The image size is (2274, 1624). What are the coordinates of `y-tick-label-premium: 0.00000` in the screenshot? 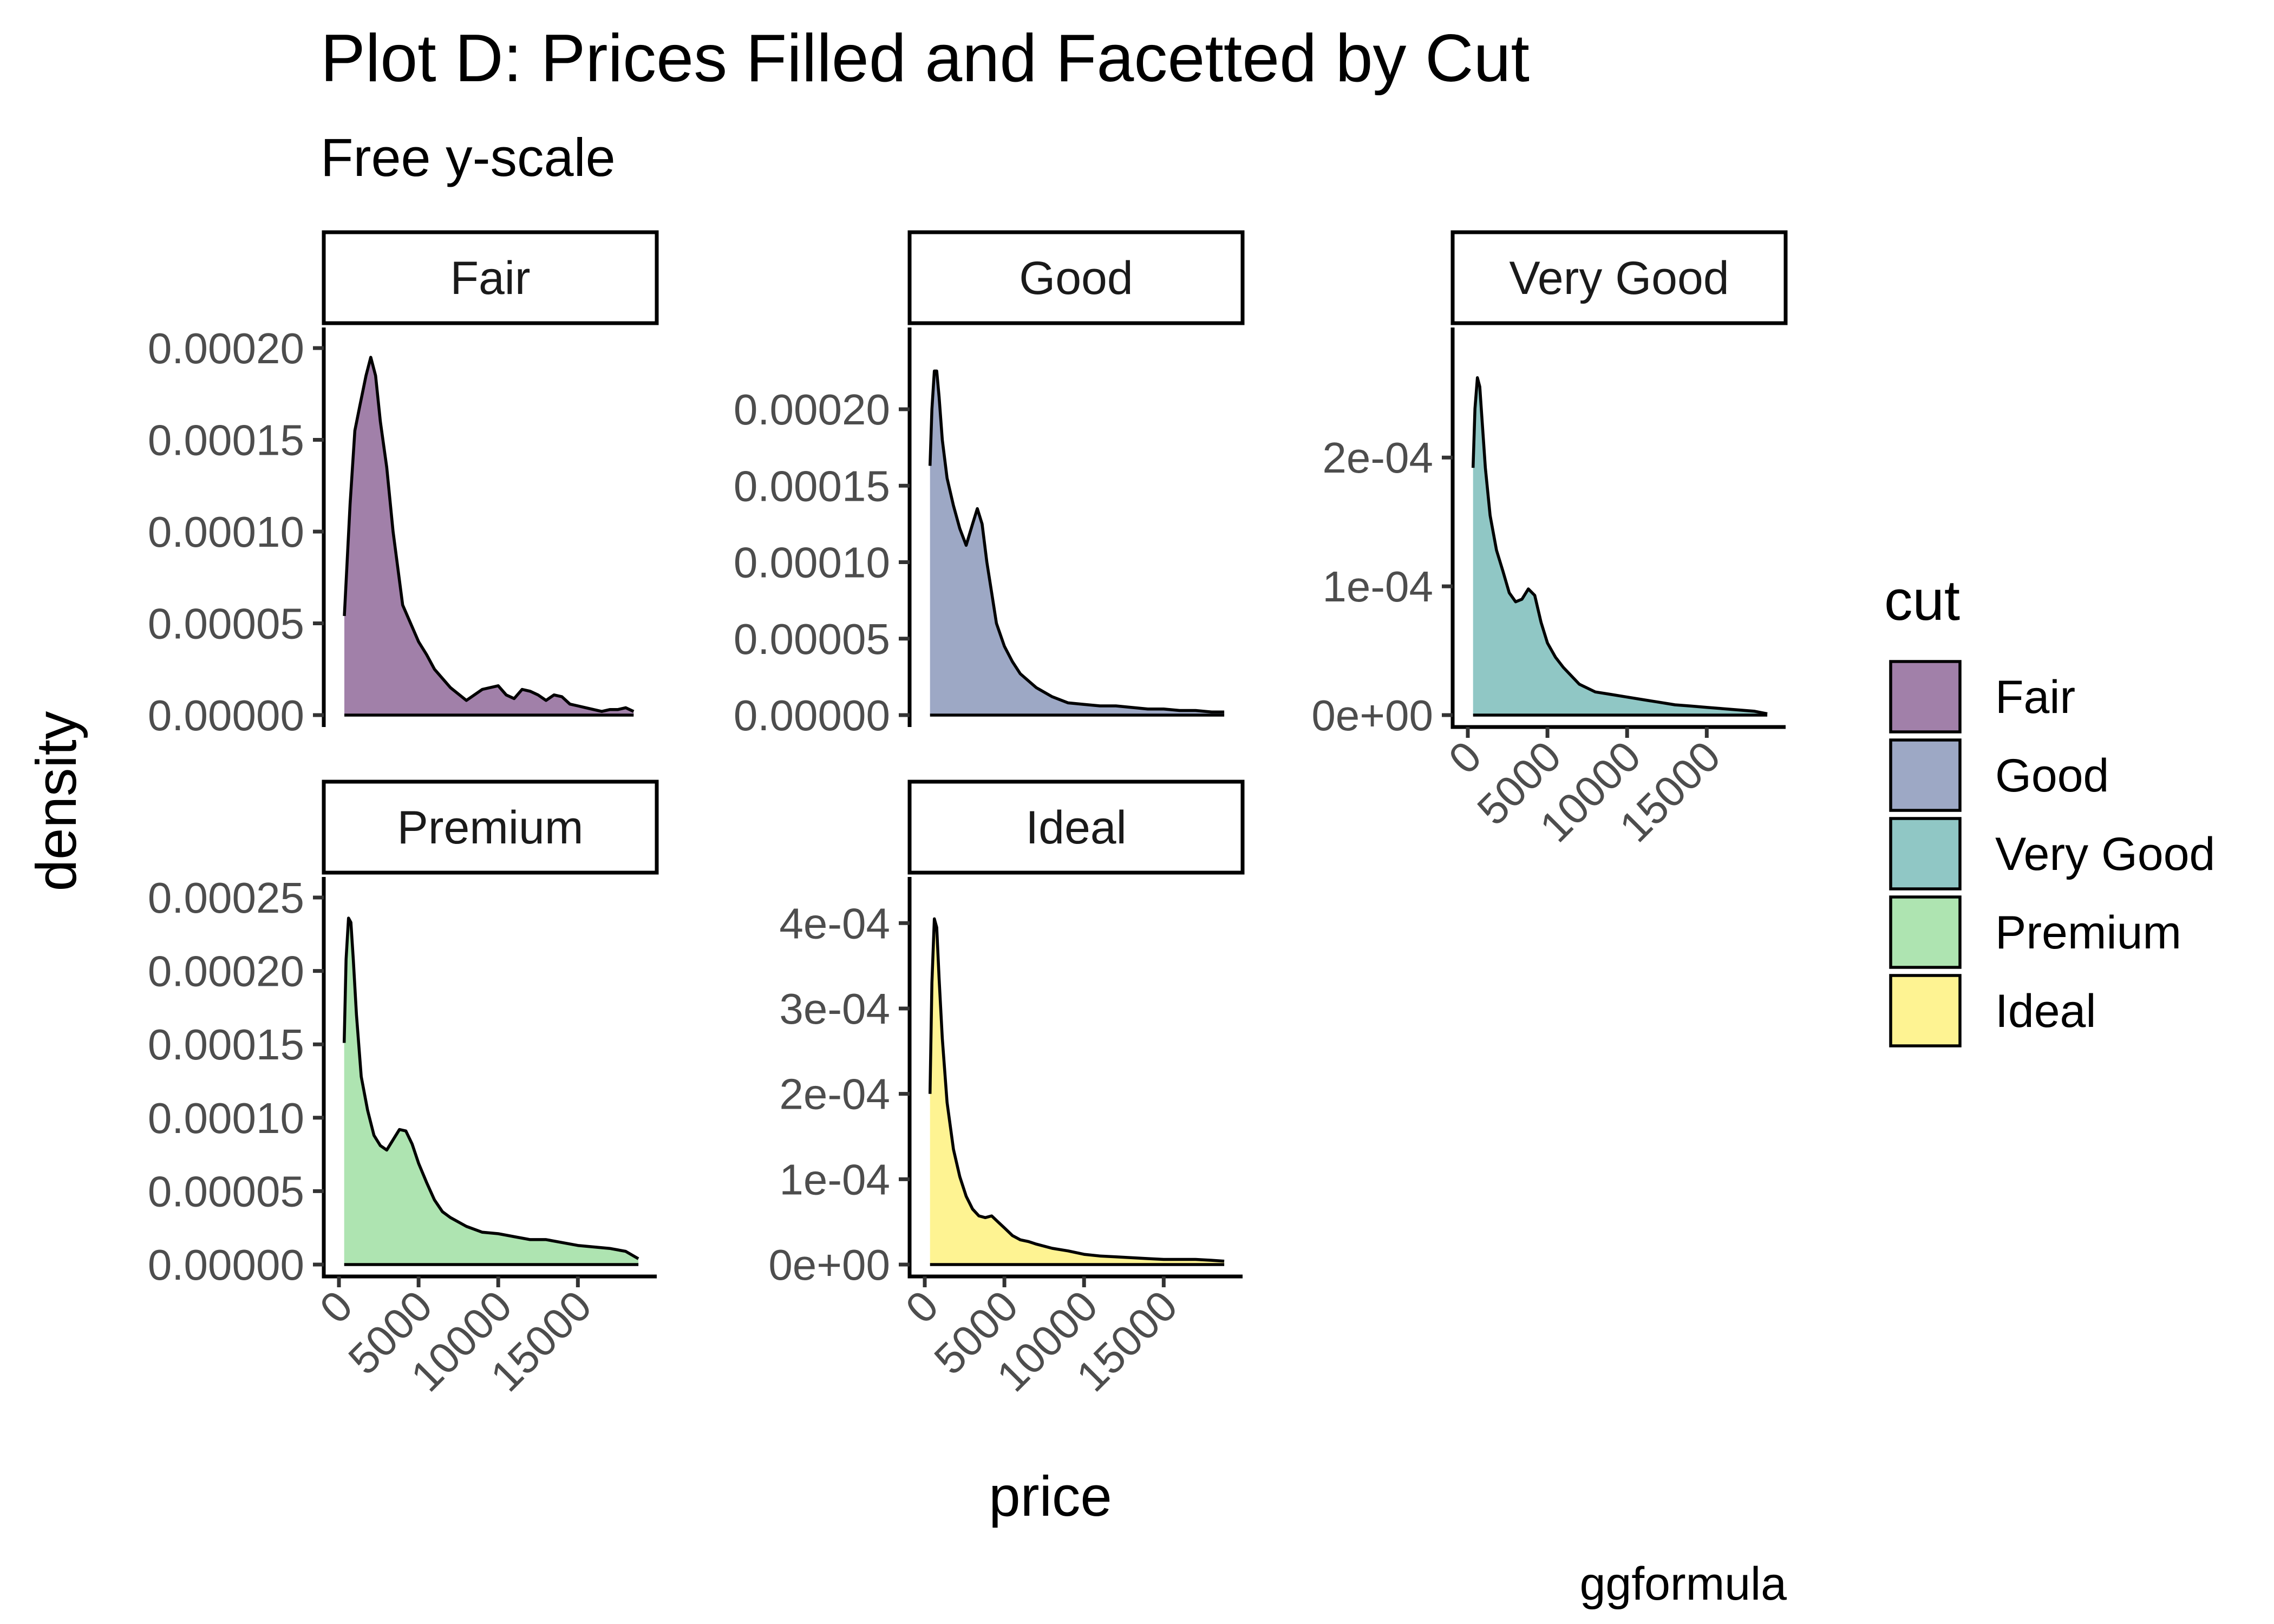 It's located at (226, 1265).